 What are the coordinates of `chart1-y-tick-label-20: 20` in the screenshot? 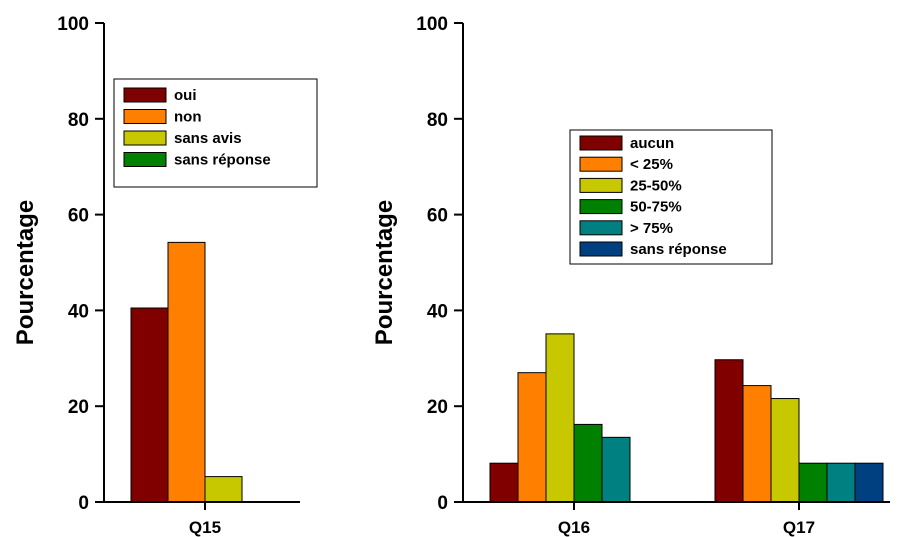 It's located at (78, 407).